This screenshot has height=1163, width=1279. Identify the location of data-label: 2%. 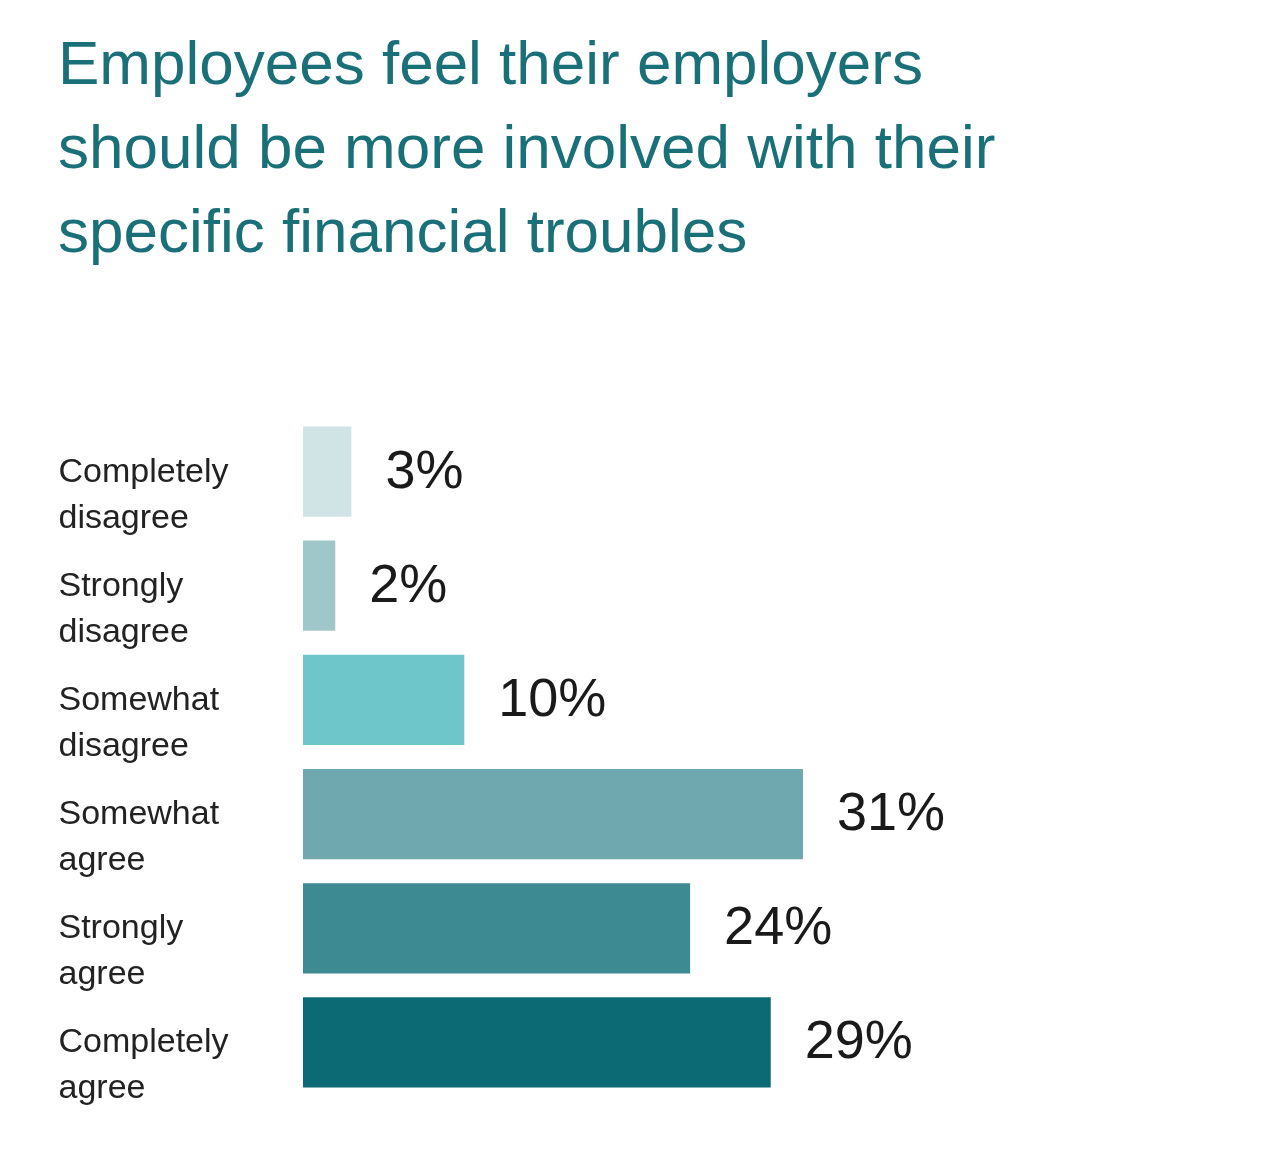
(408, 582).